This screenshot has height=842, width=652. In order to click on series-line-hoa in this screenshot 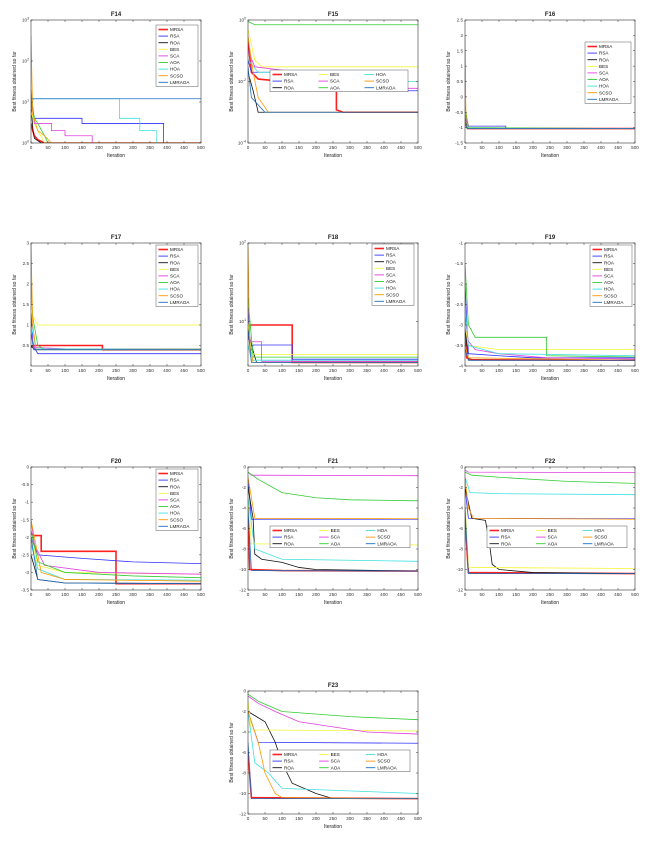, I will do `click(333, 529)`.